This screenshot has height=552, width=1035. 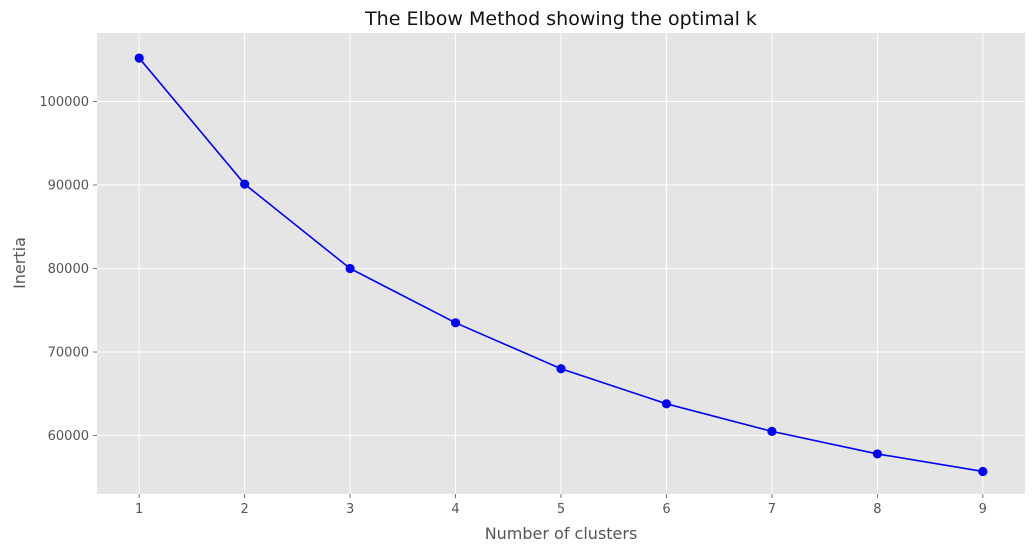 What do you see at coordinates (139, 509) in the screenshot?
I see `x-tick-label: 1` at bounding box center [139, 509].